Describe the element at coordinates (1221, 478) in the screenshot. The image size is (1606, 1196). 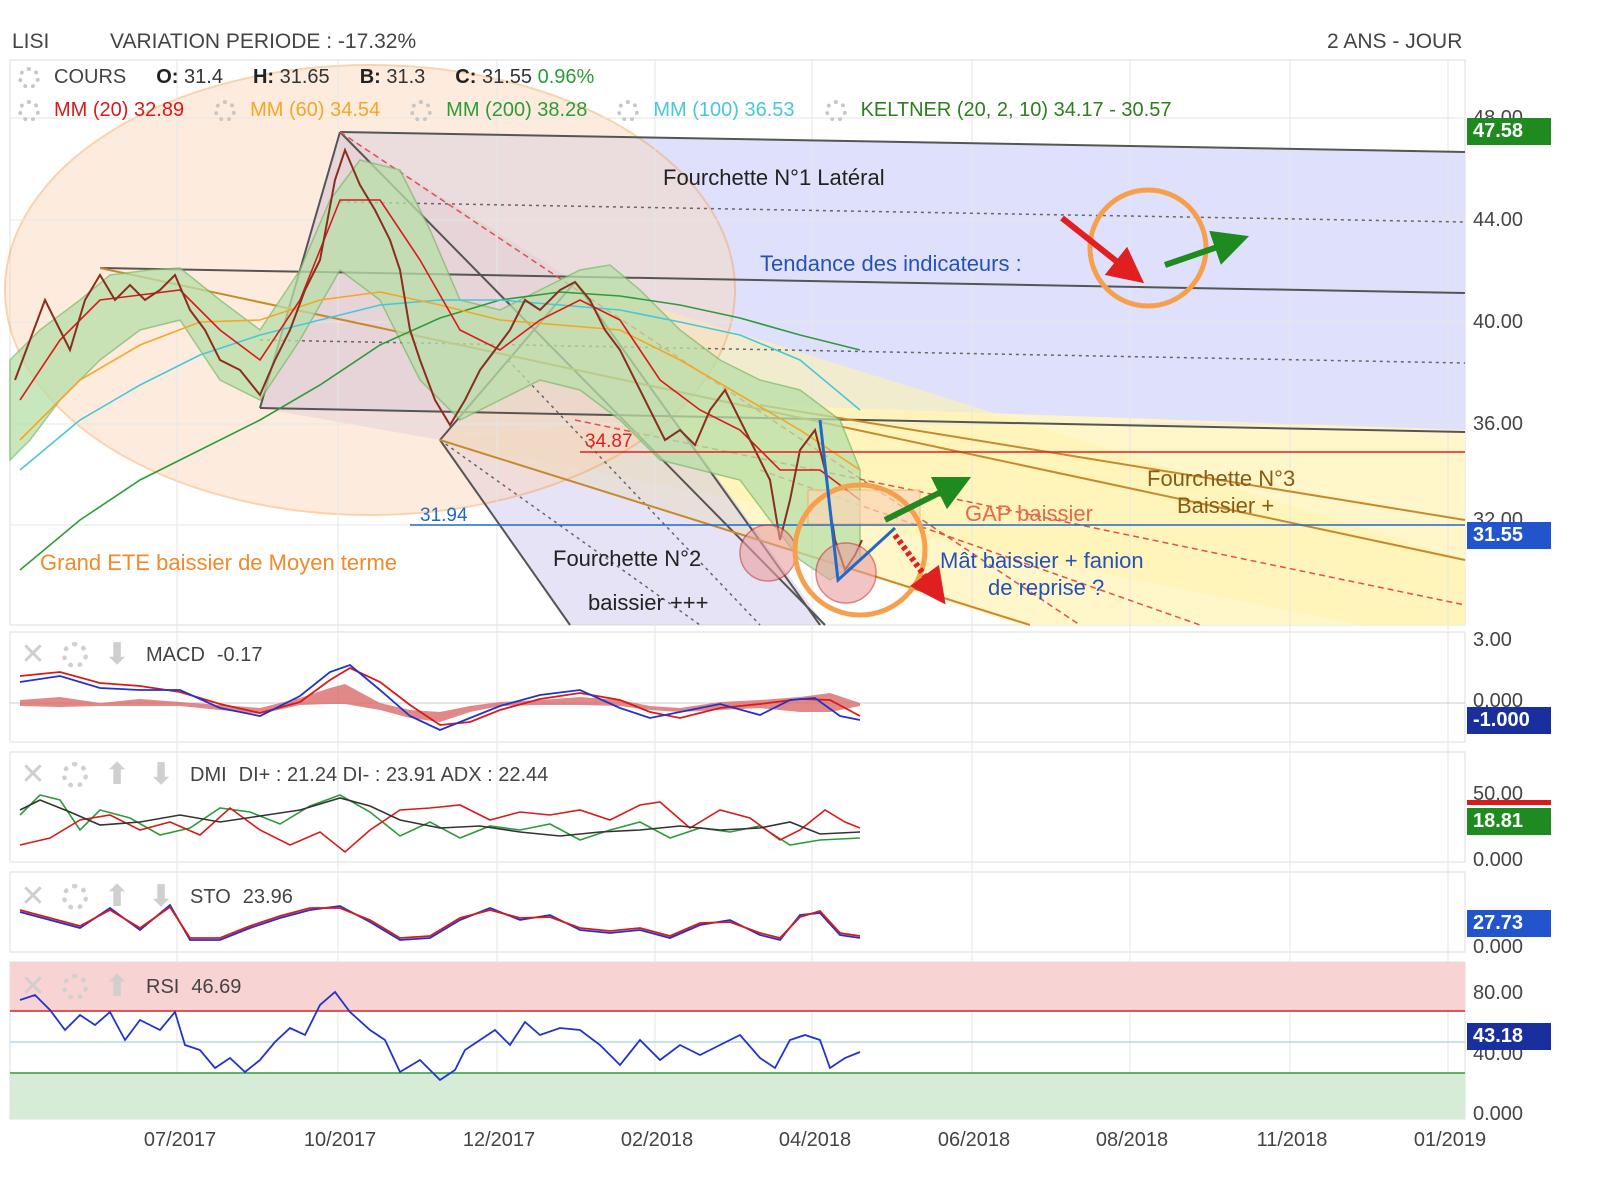
I see `fork3-annotation-line1: Fourchette N°3` at that location.